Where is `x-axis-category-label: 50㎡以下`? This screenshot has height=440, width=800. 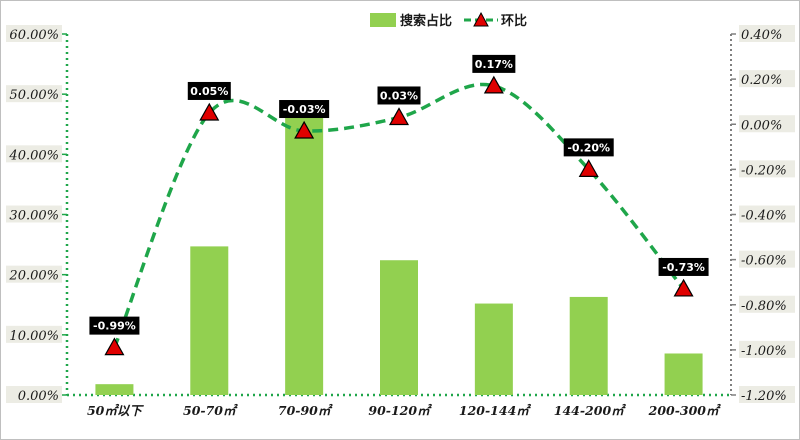 x-axis-category-label: 50㎡以下 is located at coordinates (115, 410).